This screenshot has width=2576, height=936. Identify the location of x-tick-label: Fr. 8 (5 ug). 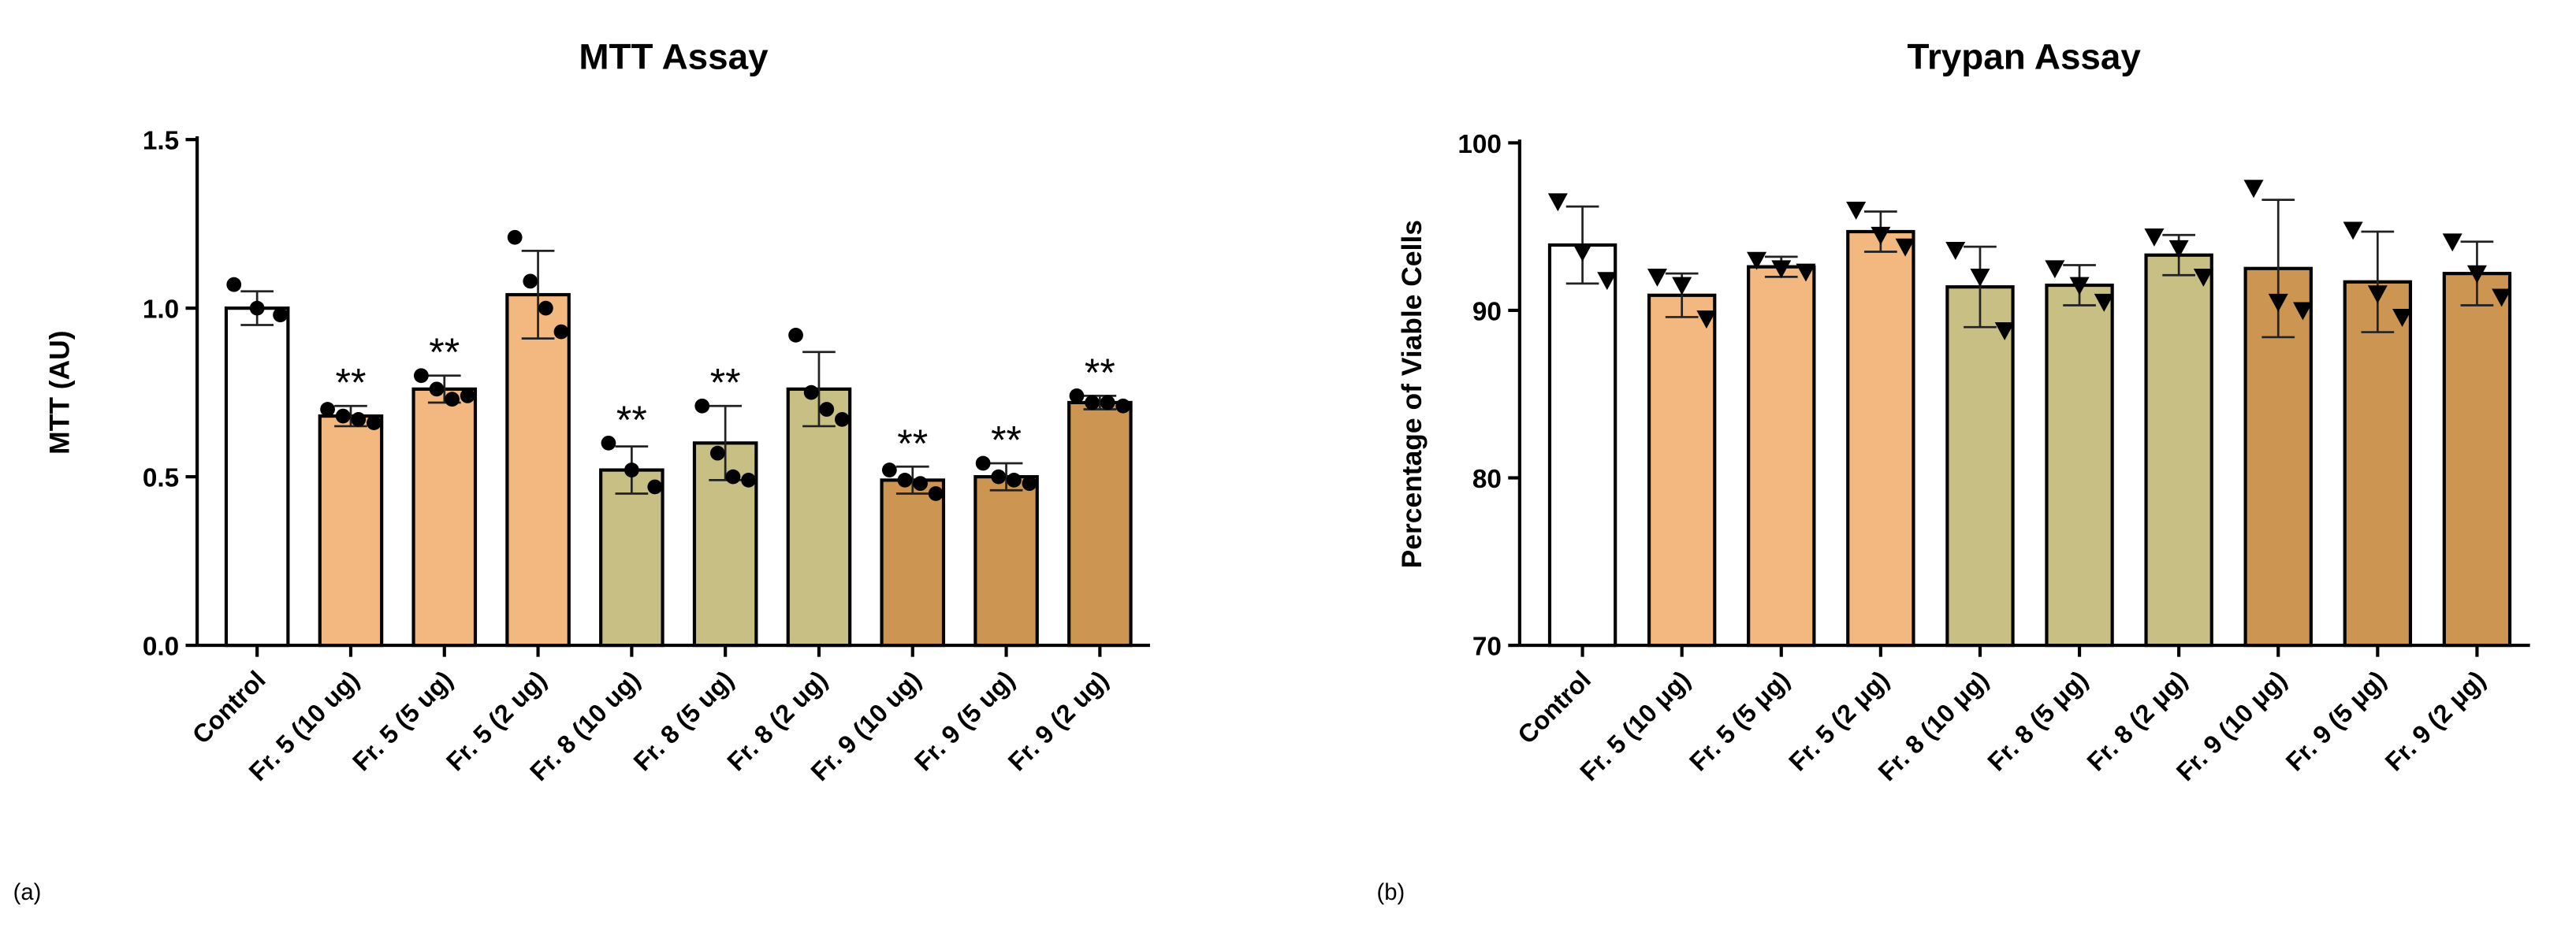
(683, 720).